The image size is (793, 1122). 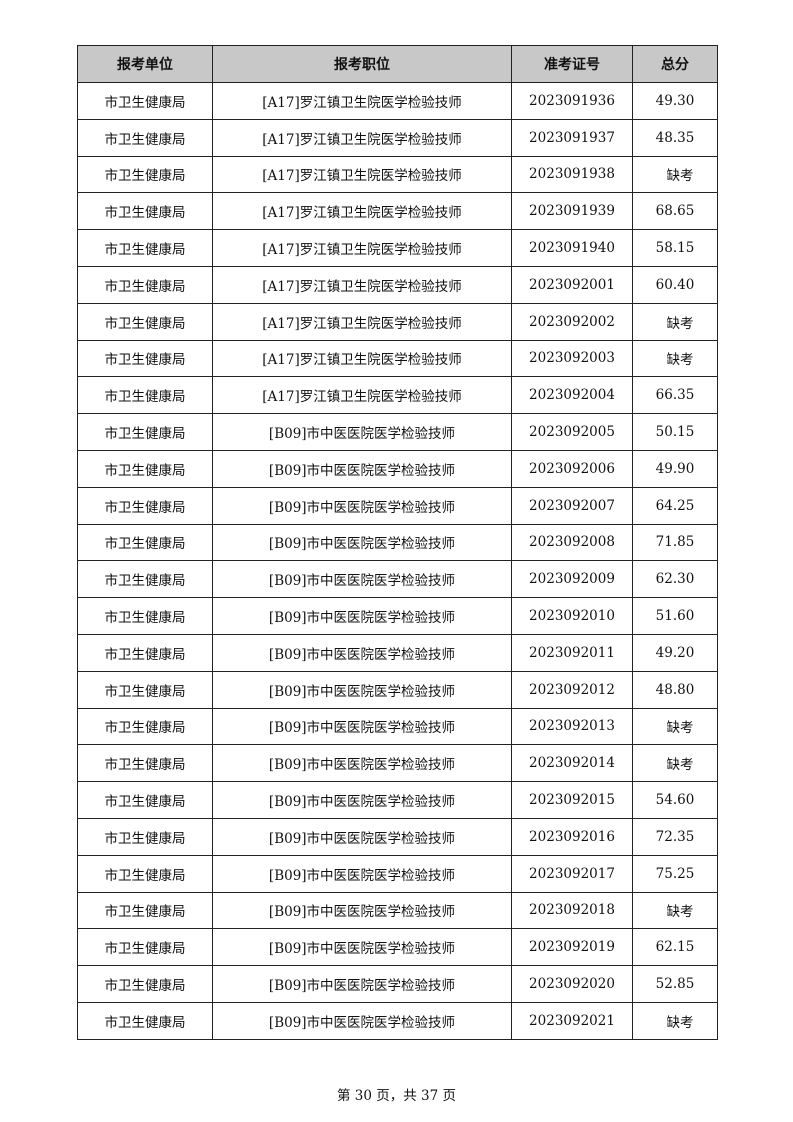 I want to click on cell-exam-id: 2023092007, so click(x=572, y=505).